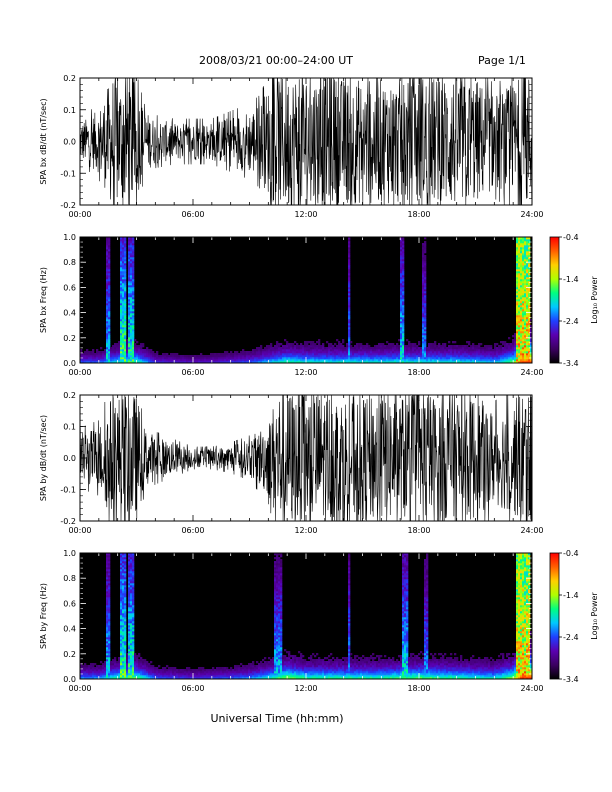  I want to click on y-tick-label: -0.1, so click(68, 490).